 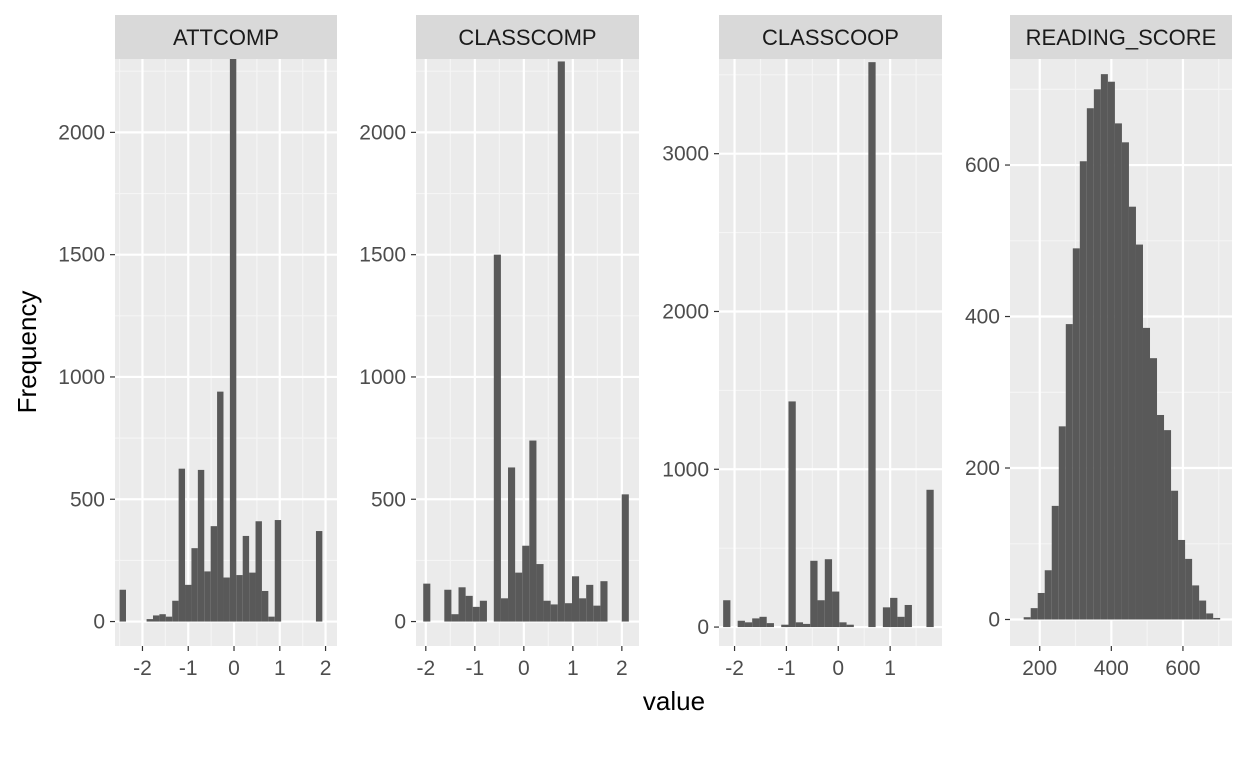 I want to click on panel-classcoop-x-tick-label: -1, so click(x=786, y=668).